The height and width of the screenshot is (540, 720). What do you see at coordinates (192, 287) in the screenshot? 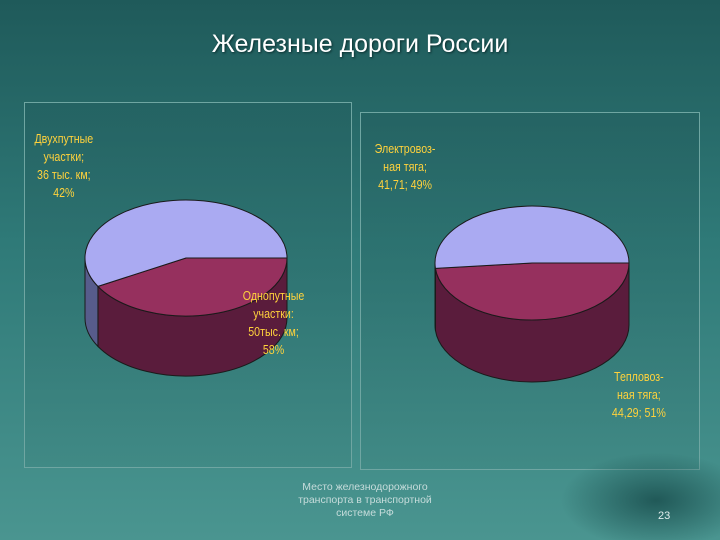
I see `slice-double-track-top` at bounding box center [192, 287].